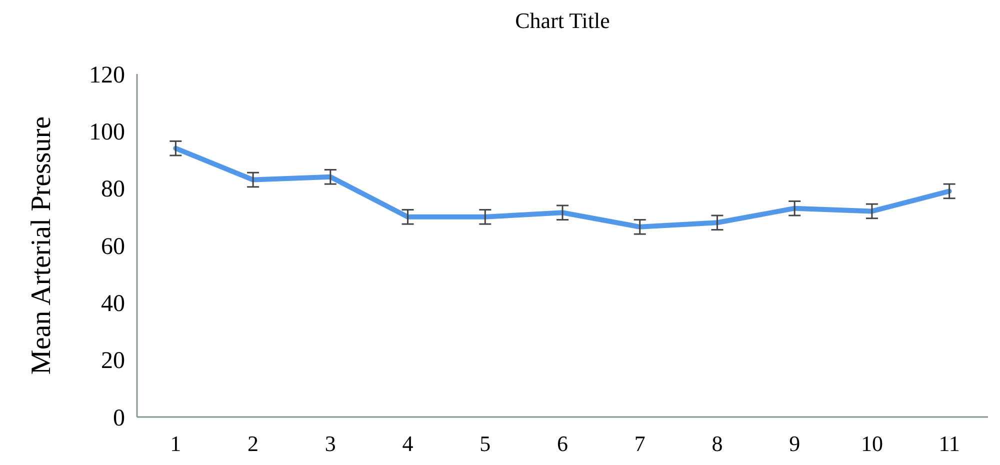 The image size is (1000, 465). Describe the element at coordinates (562, 20) in the screenshot. I see `chart-title: Chart Title` at that location.